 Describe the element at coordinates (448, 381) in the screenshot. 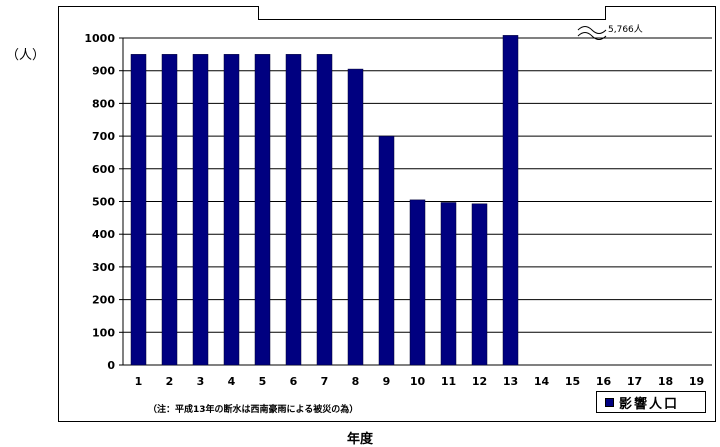

I see `x-tick-label-11: 11` at that location.